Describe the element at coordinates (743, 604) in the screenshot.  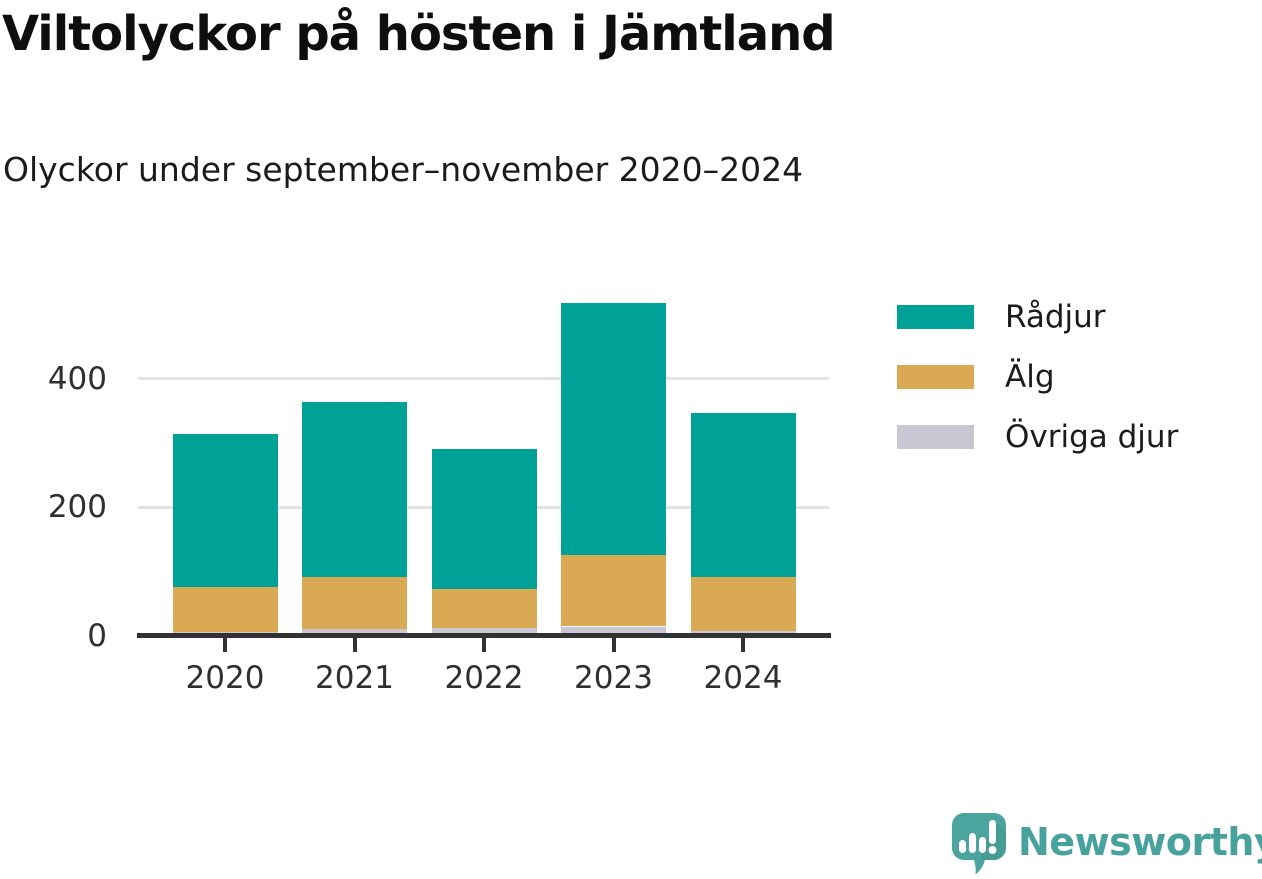
I see `bar-segment-alg-2024` at that location.